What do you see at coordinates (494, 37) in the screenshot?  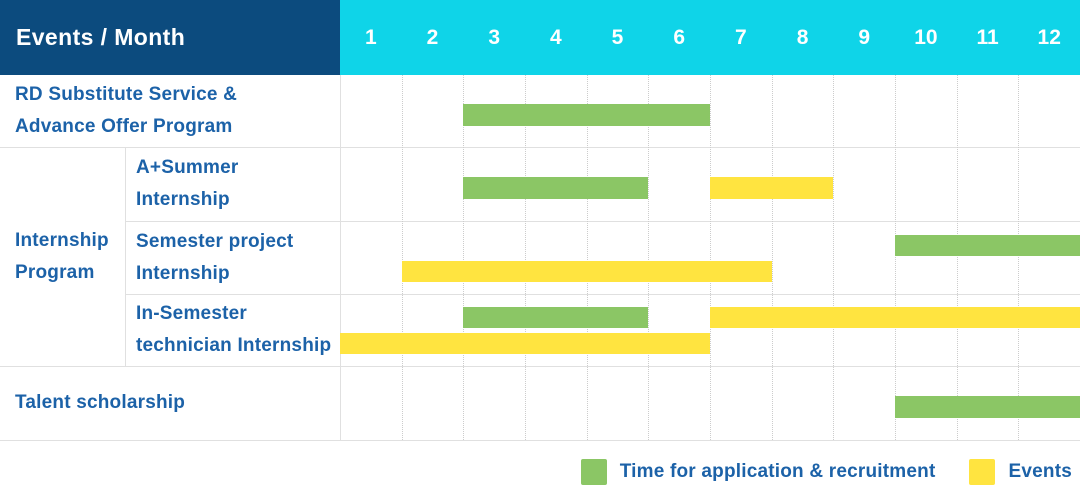 I see `month-label-3: 3` at bounding box center [494, 37].